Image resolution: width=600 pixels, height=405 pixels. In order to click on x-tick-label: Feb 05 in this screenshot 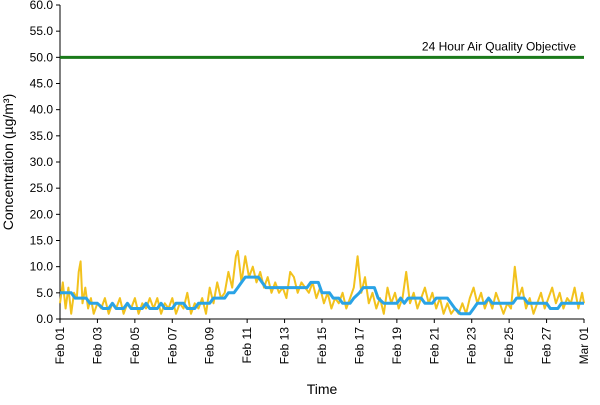, I will do `click(135, 346)`.